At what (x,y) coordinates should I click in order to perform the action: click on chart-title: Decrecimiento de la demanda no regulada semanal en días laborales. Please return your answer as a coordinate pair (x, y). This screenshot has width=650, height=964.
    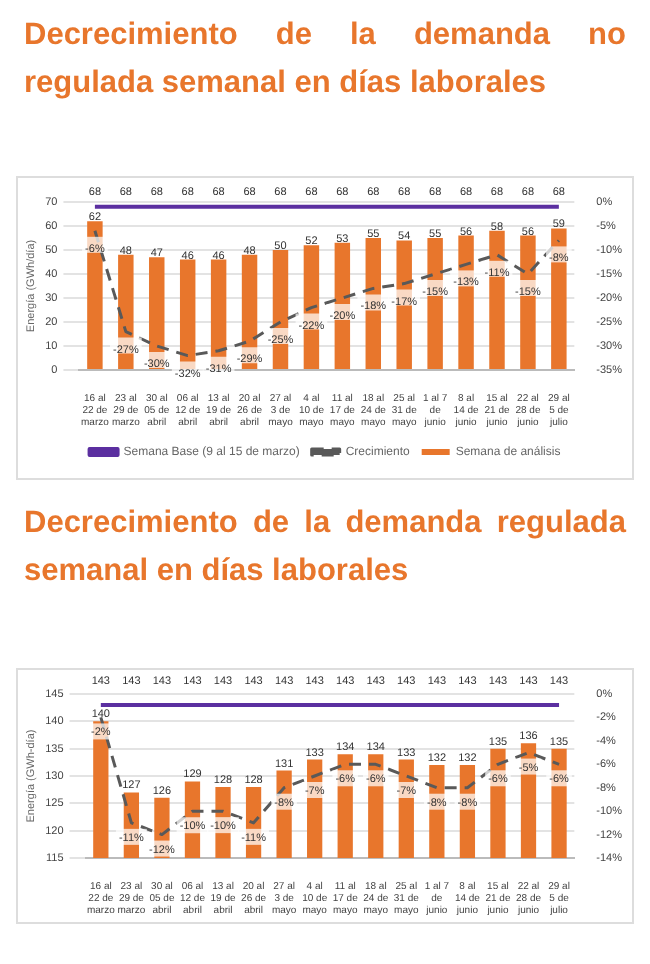
    Looking at the image, I should click on (325, 60).